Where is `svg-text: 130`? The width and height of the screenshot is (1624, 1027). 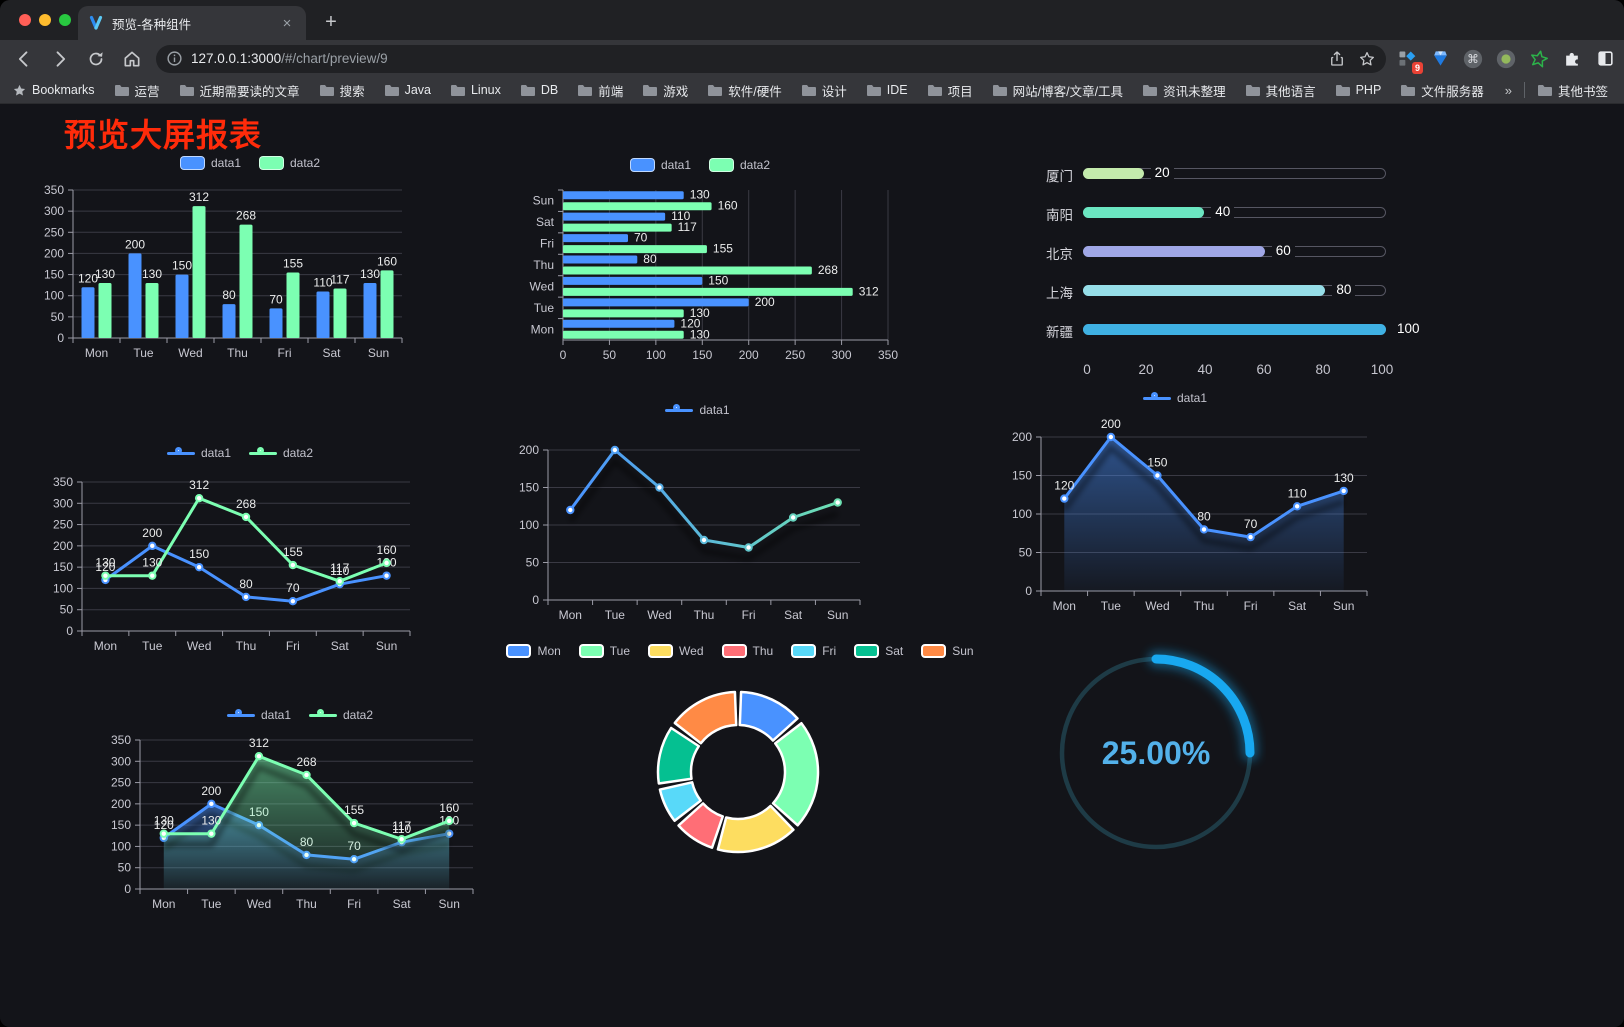 svg-text: 130 is located at coordinates (164, 821).